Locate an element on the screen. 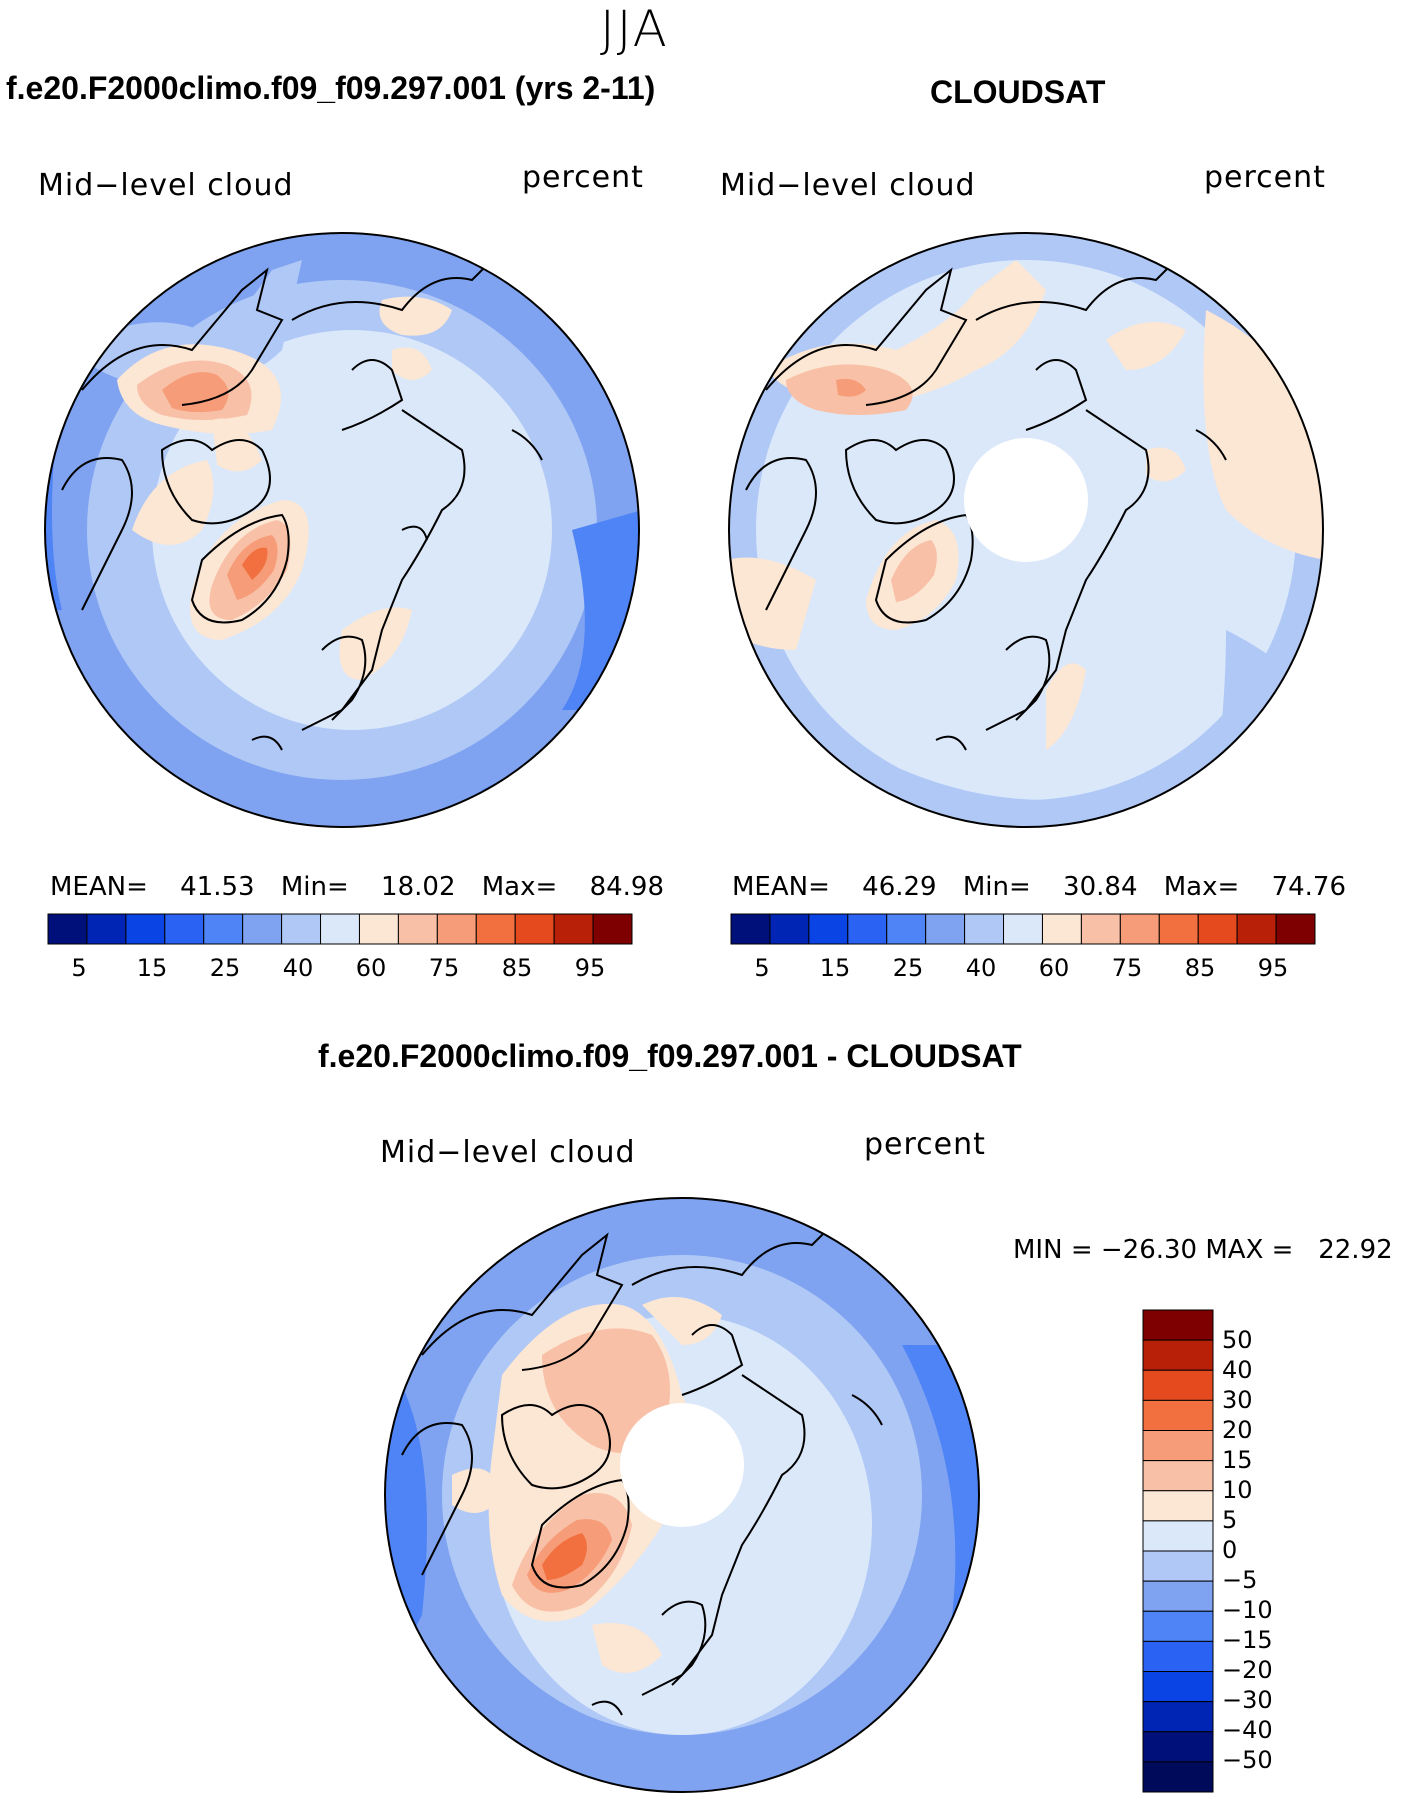  obs-stats: MEAN= 46.29 Min= 30.84 Max= 74.76 is located at coordinates (1039, 887).